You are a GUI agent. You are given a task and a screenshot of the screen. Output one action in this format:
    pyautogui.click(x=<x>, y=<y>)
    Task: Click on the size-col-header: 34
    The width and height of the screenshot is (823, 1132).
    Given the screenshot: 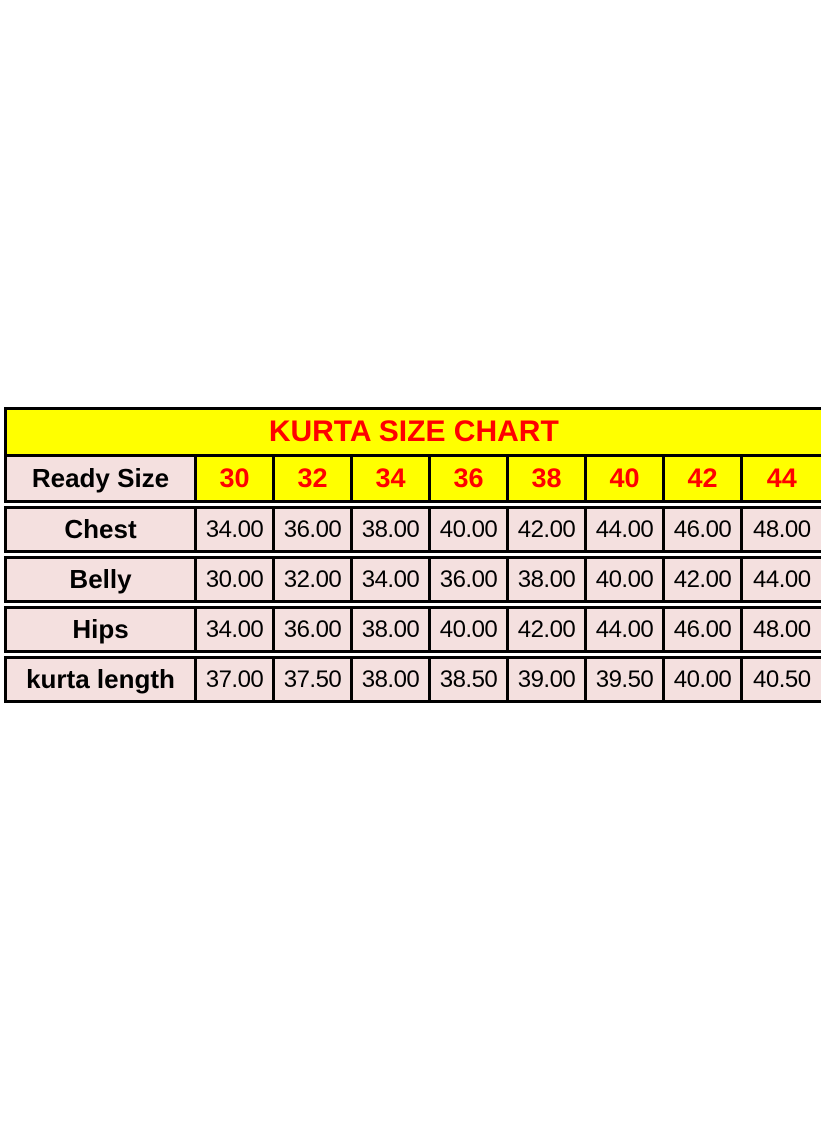 What is the action you would take?
    pyautogui.click(x=390, y=482)
    